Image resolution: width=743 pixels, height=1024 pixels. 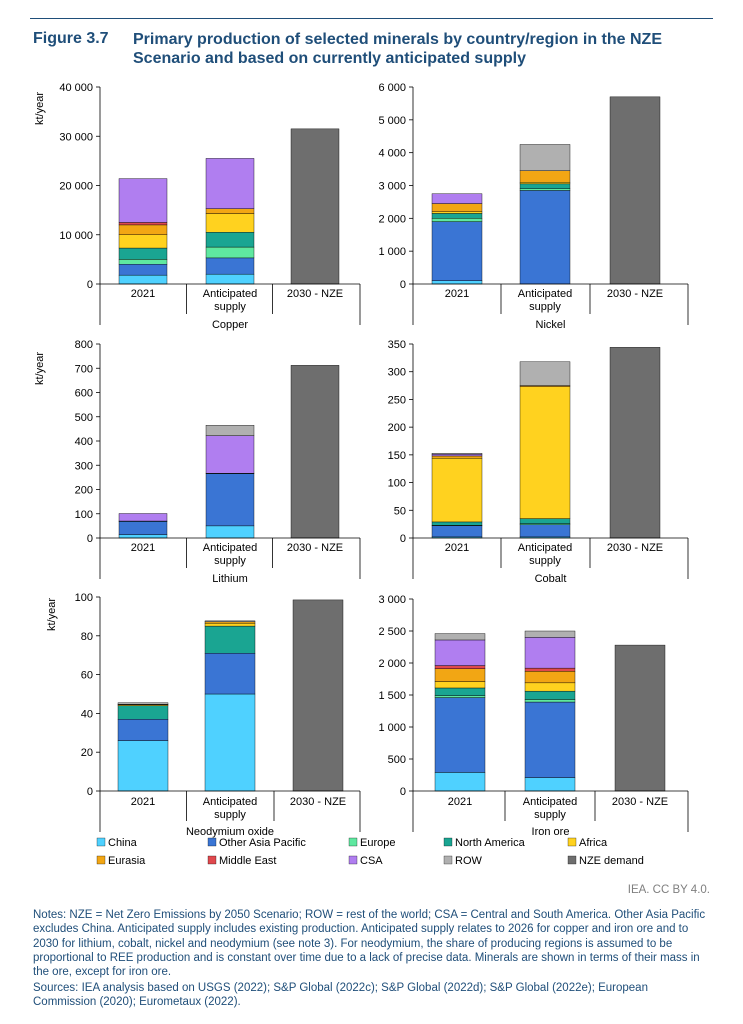 I want to click on legend-swatch-middle-east, so click(x=212, y=860).